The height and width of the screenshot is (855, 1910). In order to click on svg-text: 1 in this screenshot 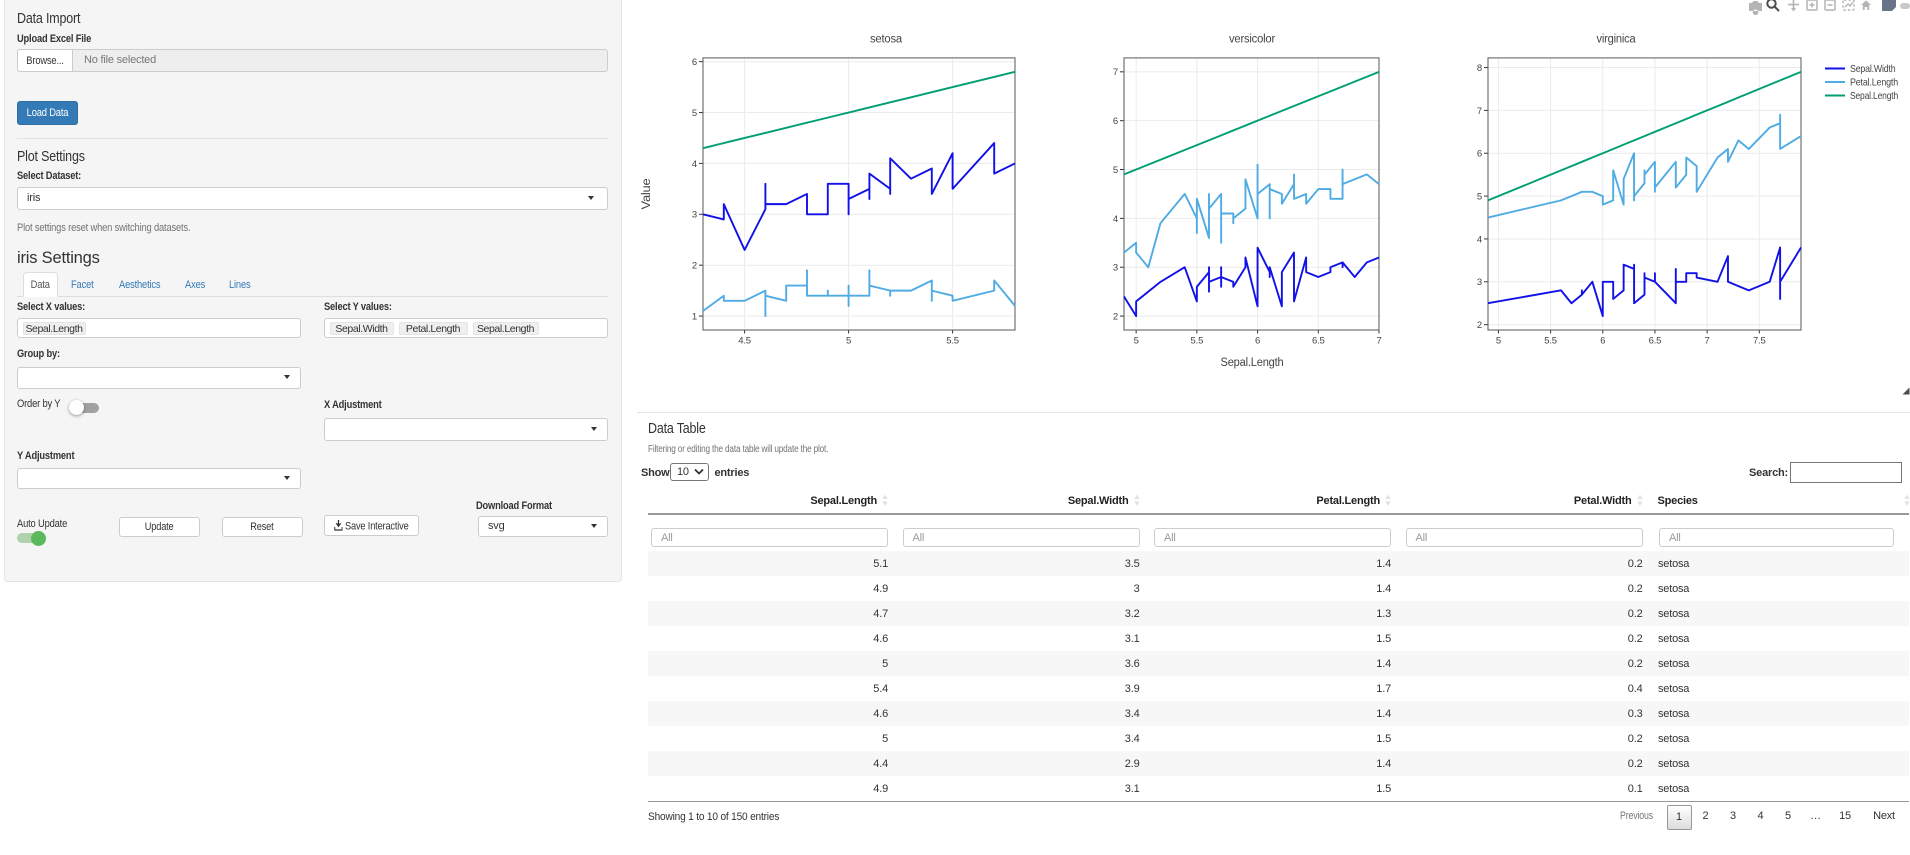, I will do `click(694, 316)`.